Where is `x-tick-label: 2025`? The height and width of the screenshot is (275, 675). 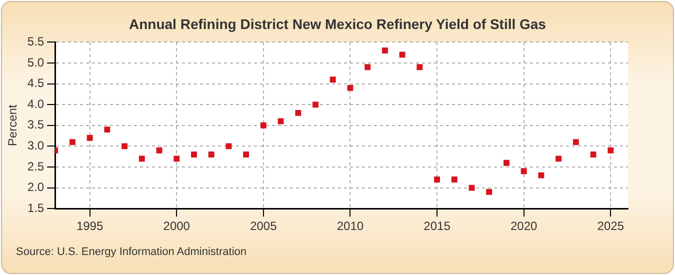 x-tick-label: 2025 is located at coordinates (610, 226).